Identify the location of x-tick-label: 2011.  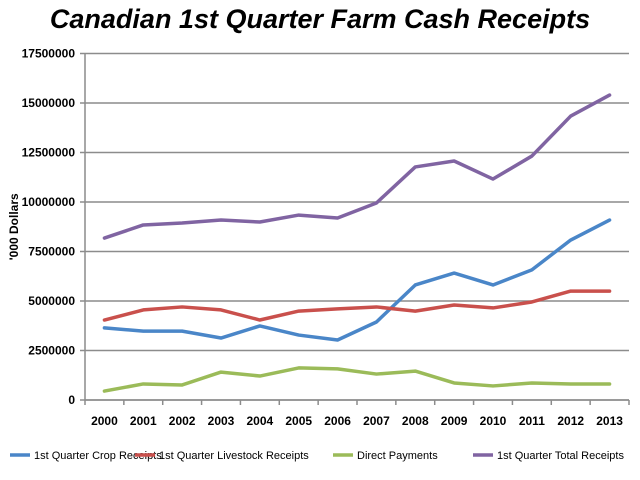
(532, 421).